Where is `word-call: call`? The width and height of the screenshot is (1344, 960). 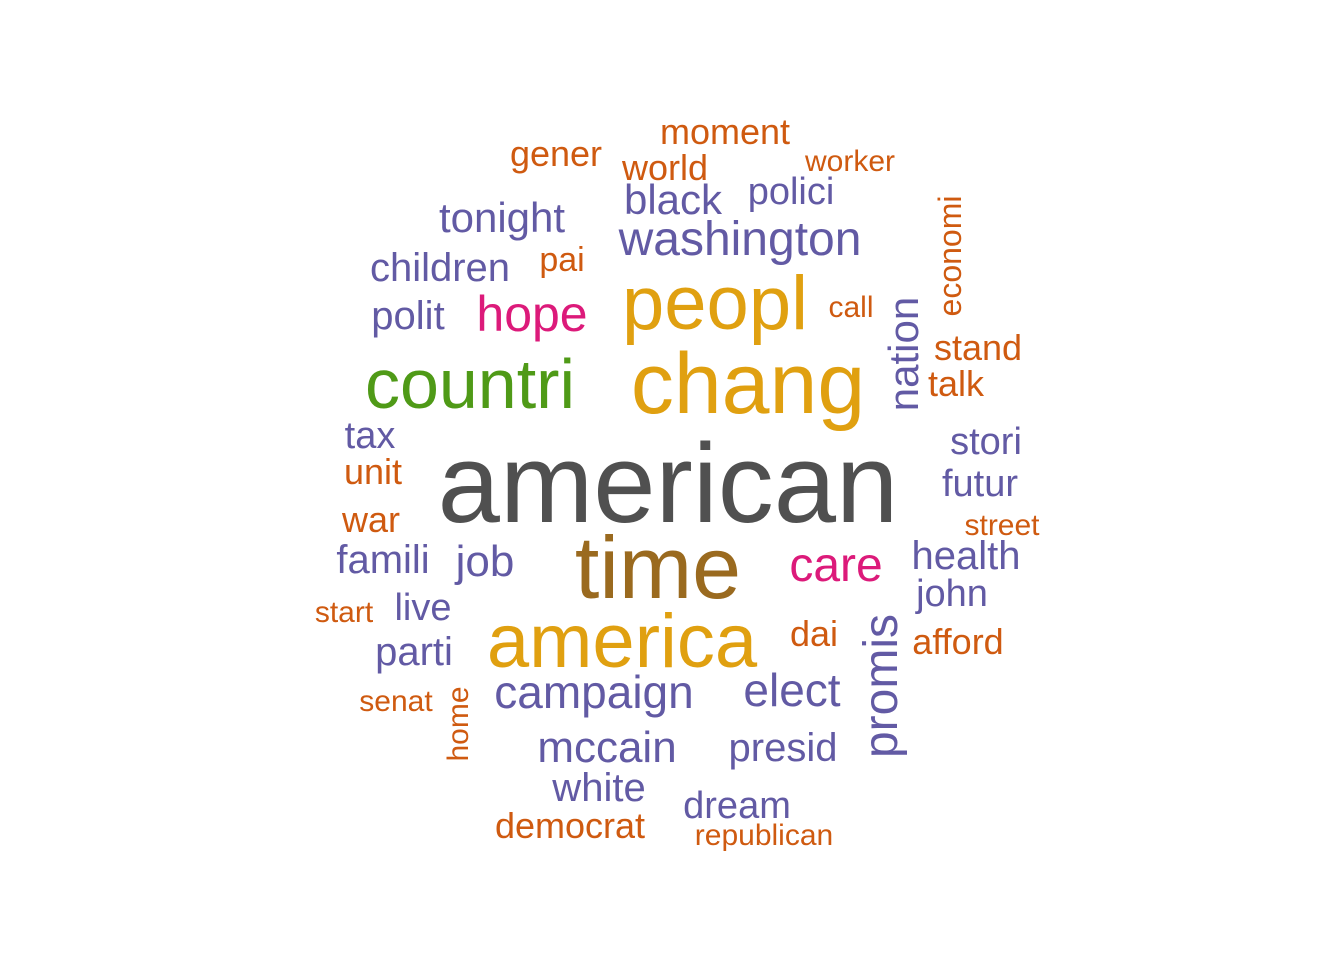 word-call: call is located at coordinates (851, 307).